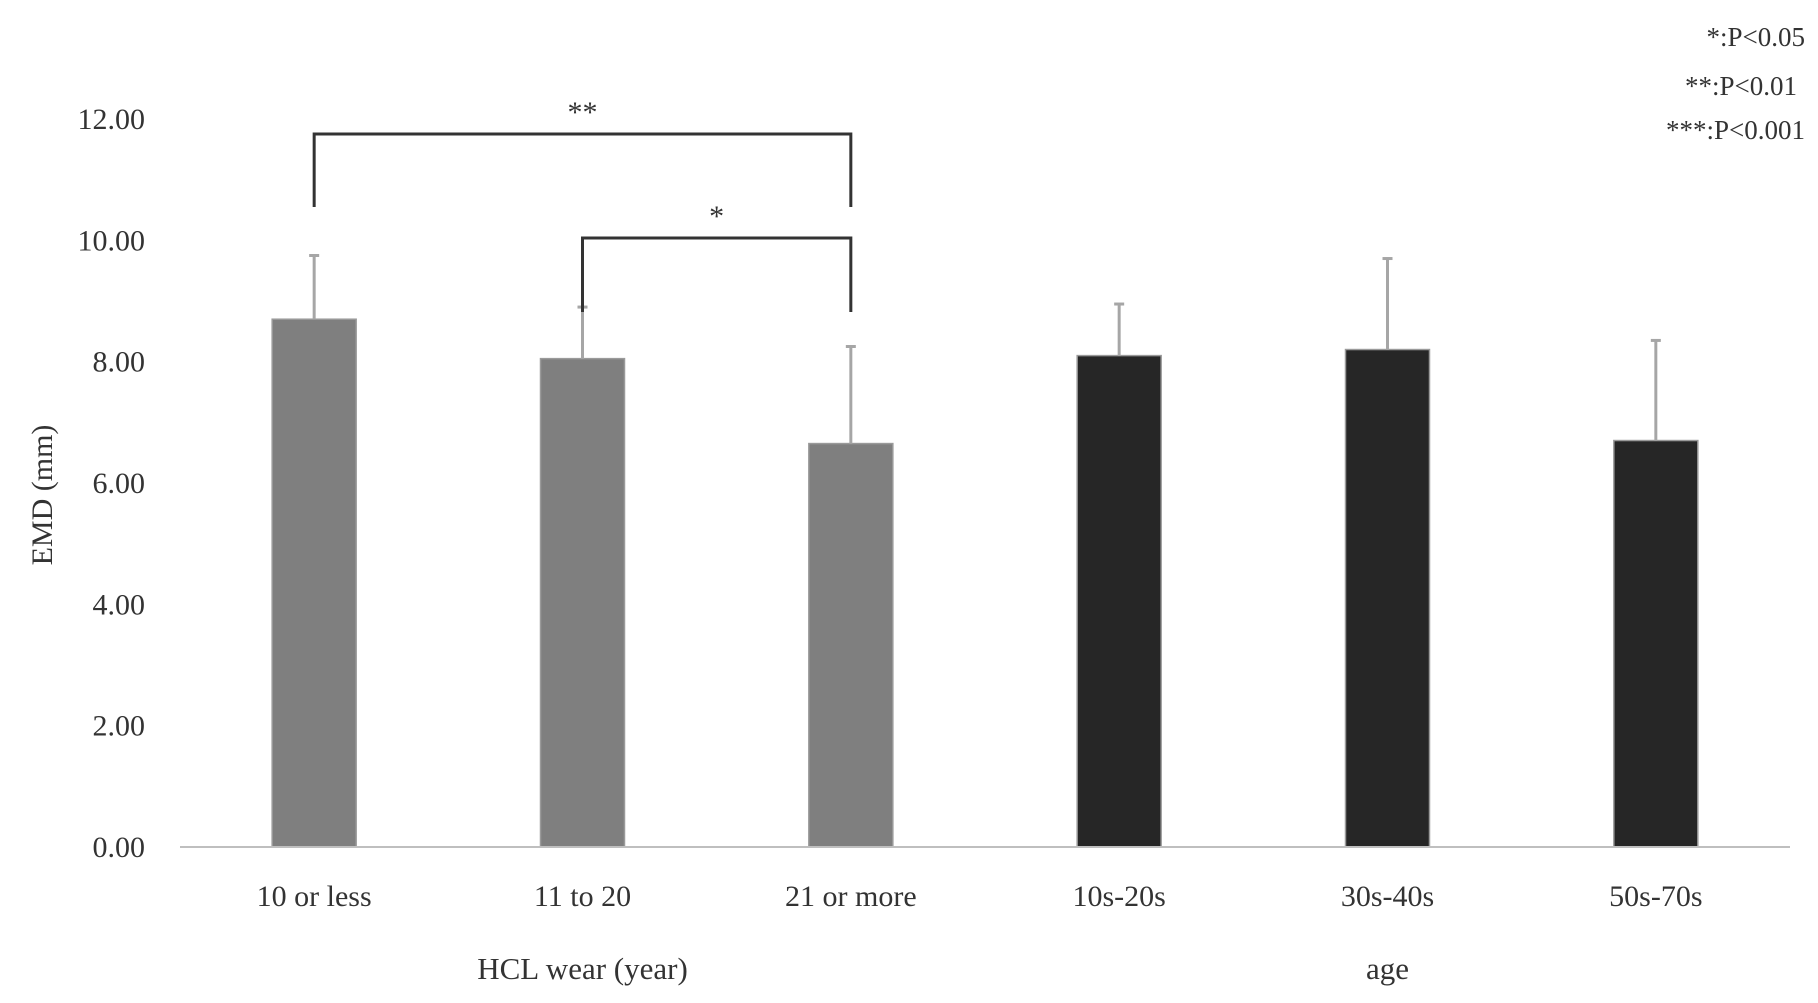 This screenshot has width=1818, height=1003. What do you see at coordinates (1118, 896) in the screenshot?
I see `category-label: 10s-20s` at bounding box center [1118, 896].